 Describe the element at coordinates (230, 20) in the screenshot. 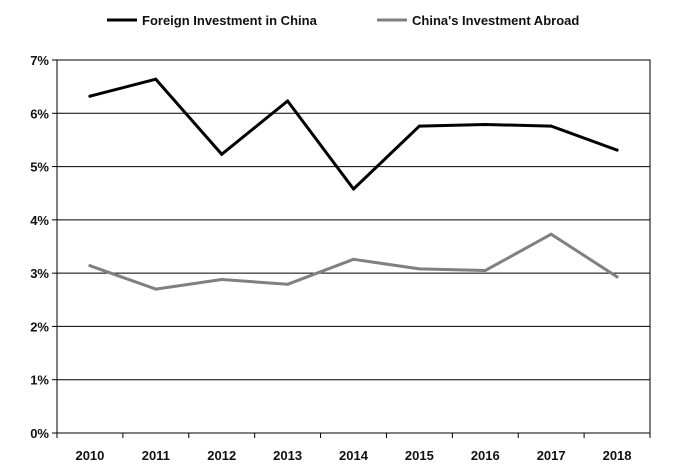

I see `legend-label: Foreign Investment in China` at that location.